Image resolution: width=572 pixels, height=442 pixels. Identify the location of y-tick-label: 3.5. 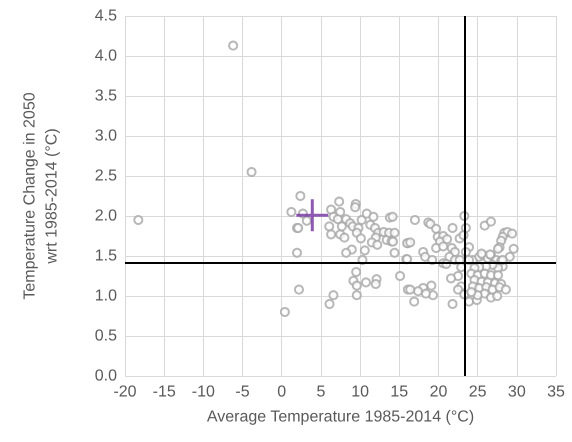
(106, 96).